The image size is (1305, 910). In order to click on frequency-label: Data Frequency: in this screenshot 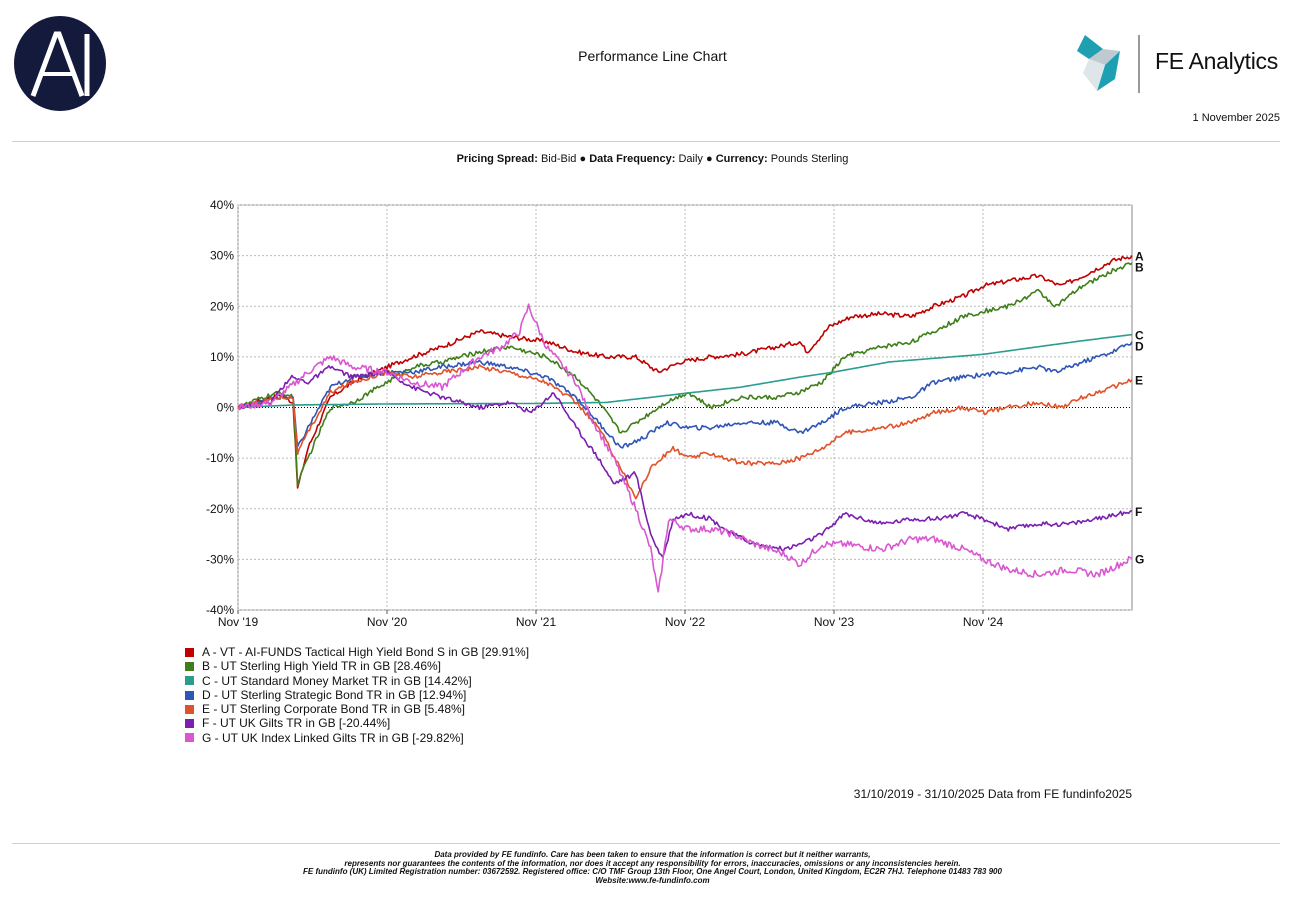, I will do `click(632, 159)`.